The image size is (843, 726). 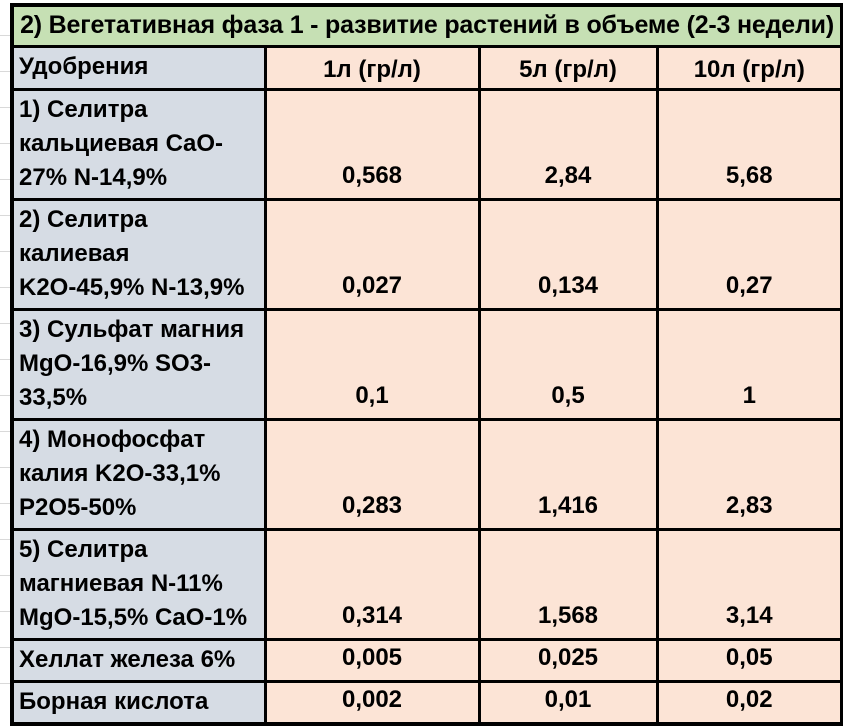 What do you see at coordinates (568, 660) in the screenshot?
I see `value-cell-5l: 0,025` at bounding box center [568, 660].